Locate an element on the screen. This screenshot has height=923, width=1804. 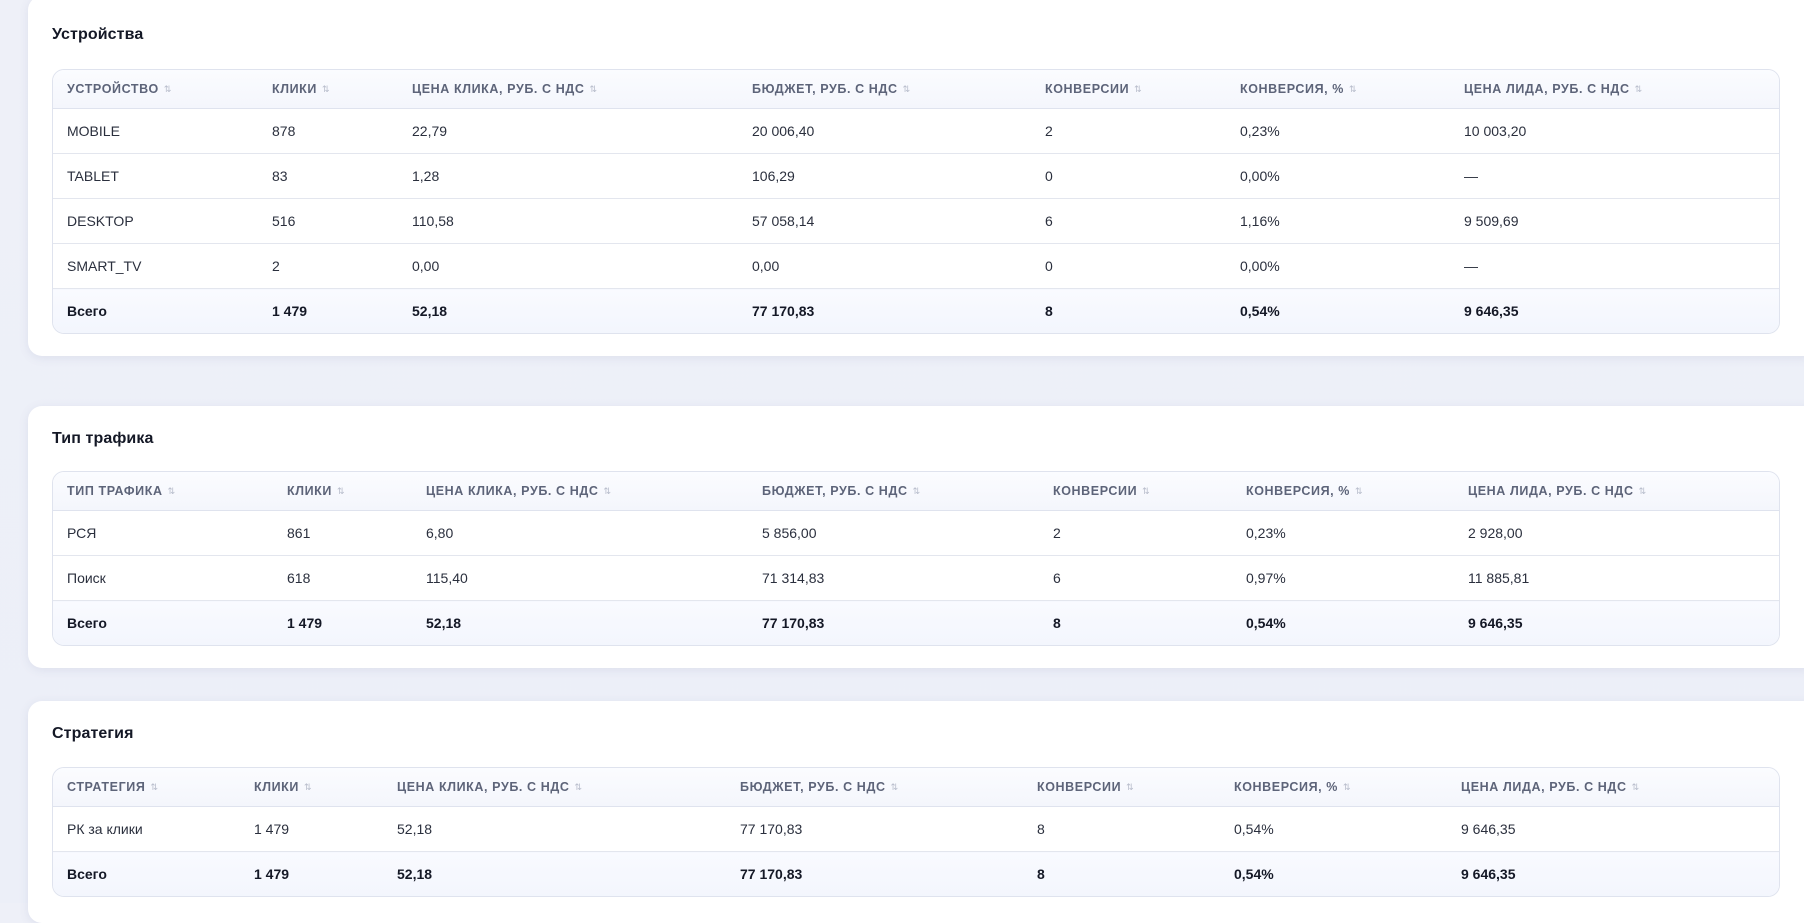
devices-title: Устройства is located at coordinates (98, 34).